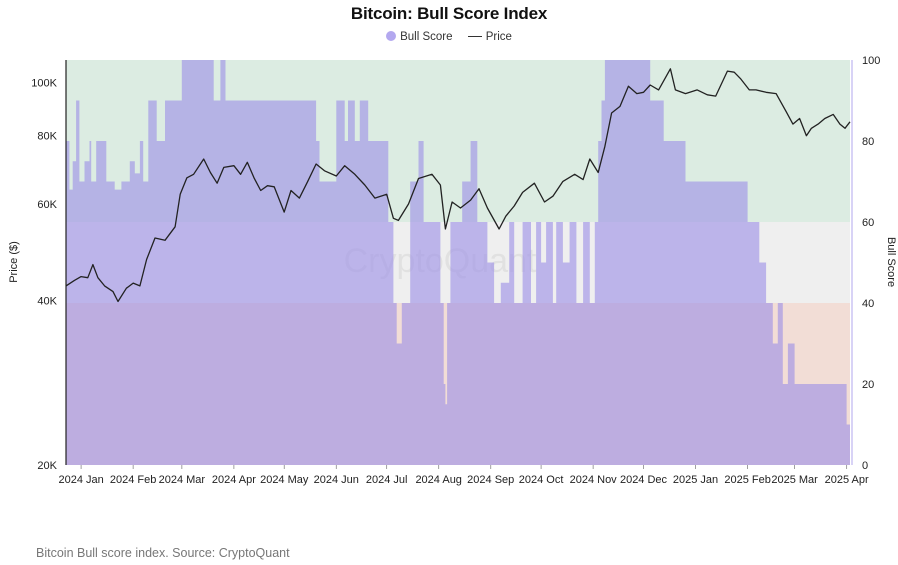  I want to click on chart-legend: Bull Score Price, so click(449, 37).